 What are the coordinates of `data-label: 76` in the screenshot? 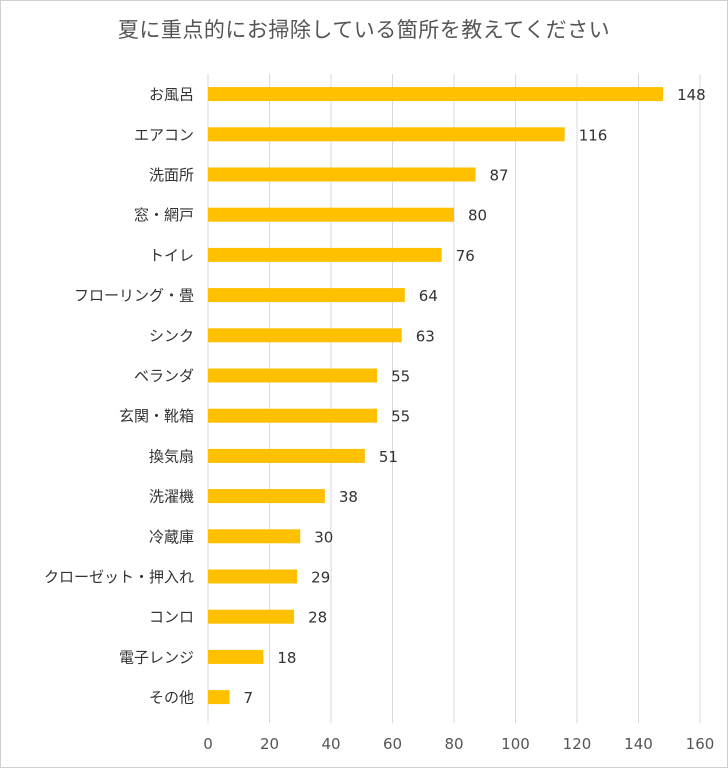 It's located at (465, 256).